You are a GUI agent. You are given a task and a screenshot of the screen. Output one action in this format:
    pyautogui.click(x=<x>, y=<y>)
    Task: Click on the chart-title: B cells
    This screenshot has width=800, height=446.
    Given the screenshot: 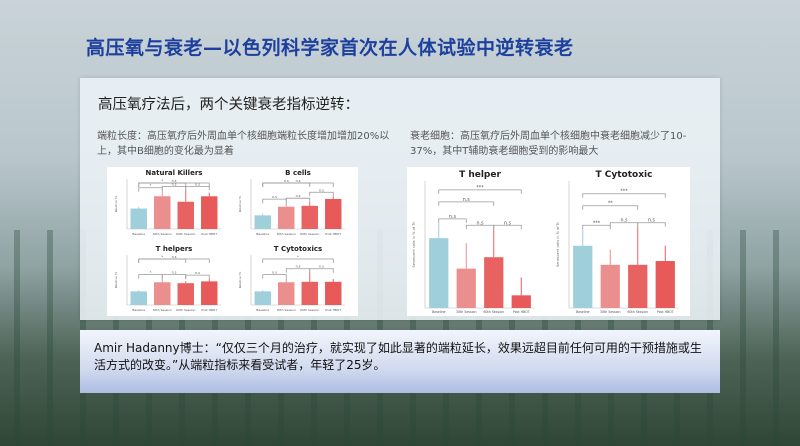 What is the action you would take?
    pyautogui.click(x=298, y=173)
    